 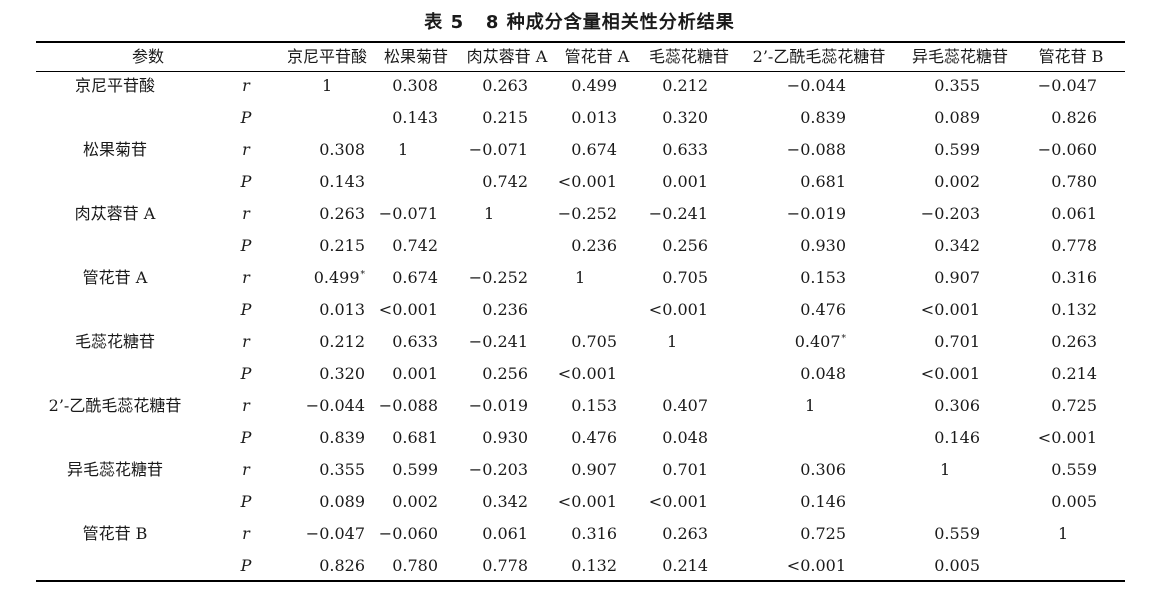 I want to click on r-value-cell: 0.308, so click(x=415, y=86).